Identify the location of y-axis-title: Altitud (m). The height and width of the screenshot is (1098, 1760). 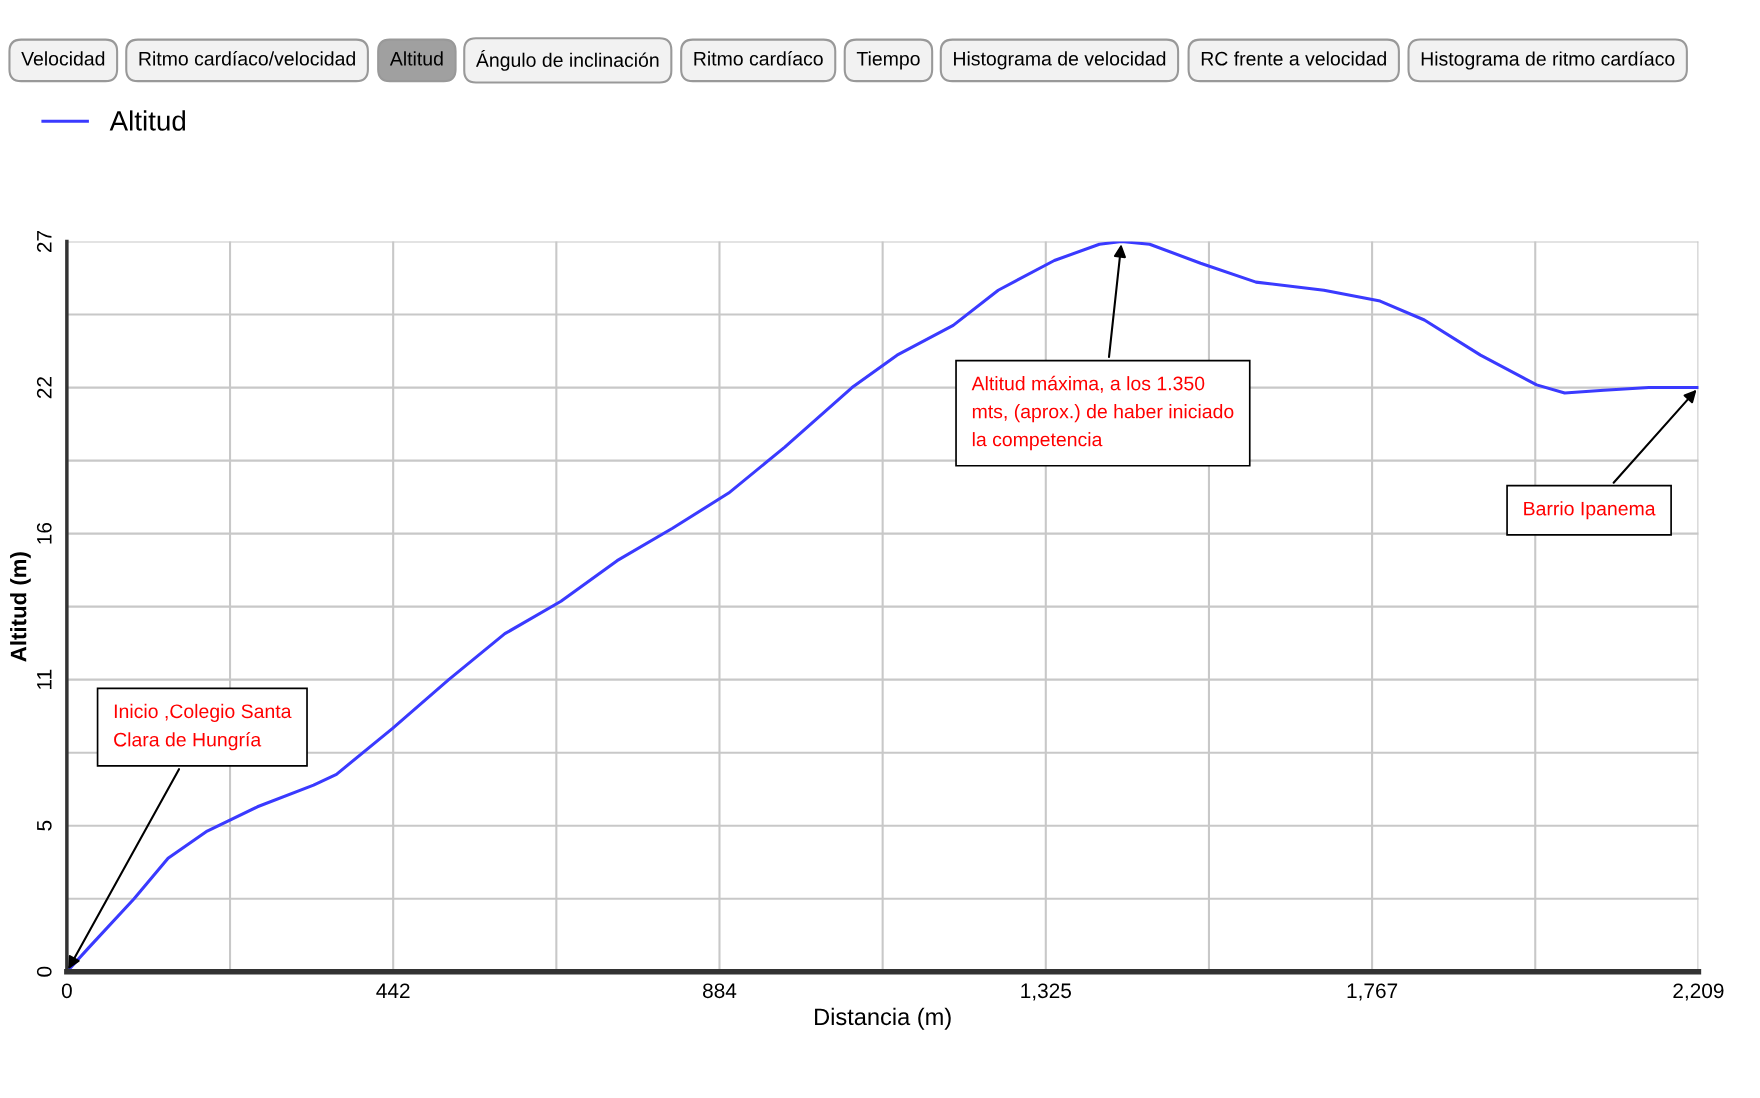
(20, 607).